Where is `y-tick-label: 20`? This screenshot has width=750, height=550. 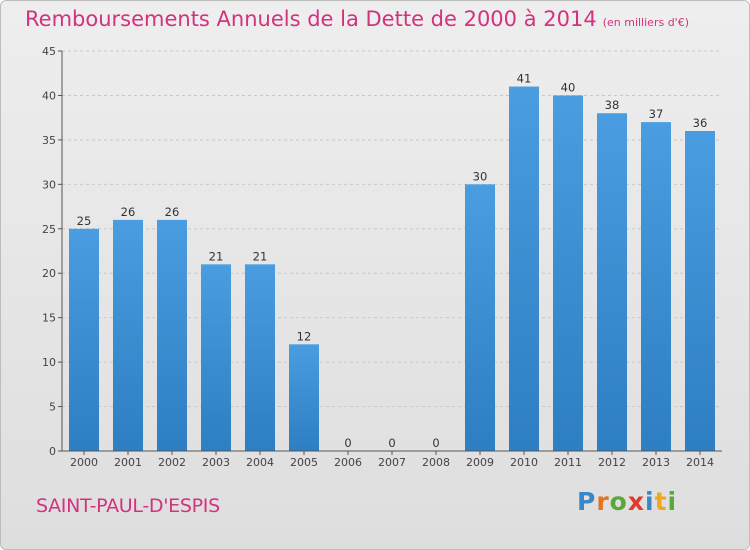
y-tick-label: 20 is located at coordinates (49, 273).